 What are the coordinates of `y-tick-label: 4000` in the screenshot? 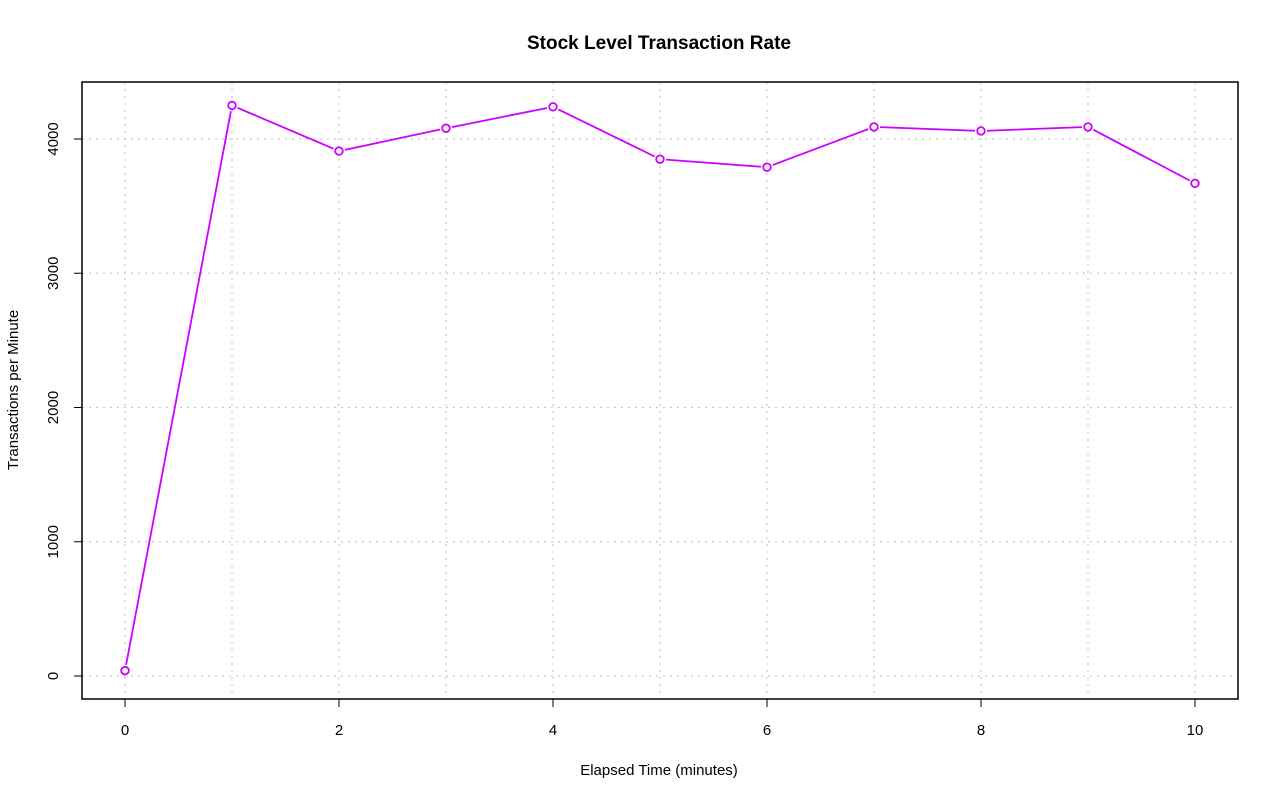 It's located at (53, 138).